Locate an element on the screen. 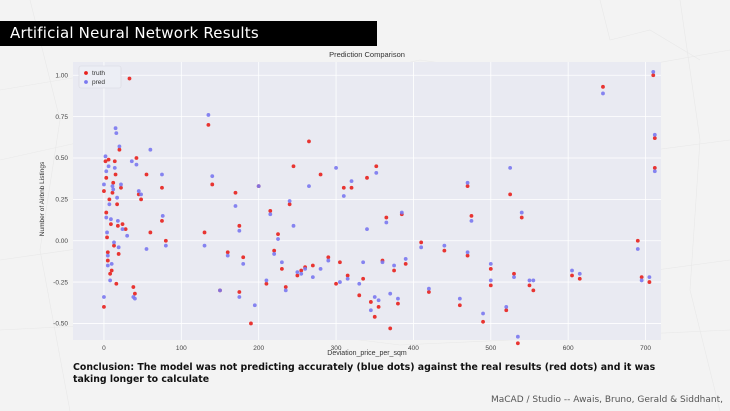 The height and width of the screenshot is (411, 730). legend-label-truth: truth is located at coordinates (98, 73).